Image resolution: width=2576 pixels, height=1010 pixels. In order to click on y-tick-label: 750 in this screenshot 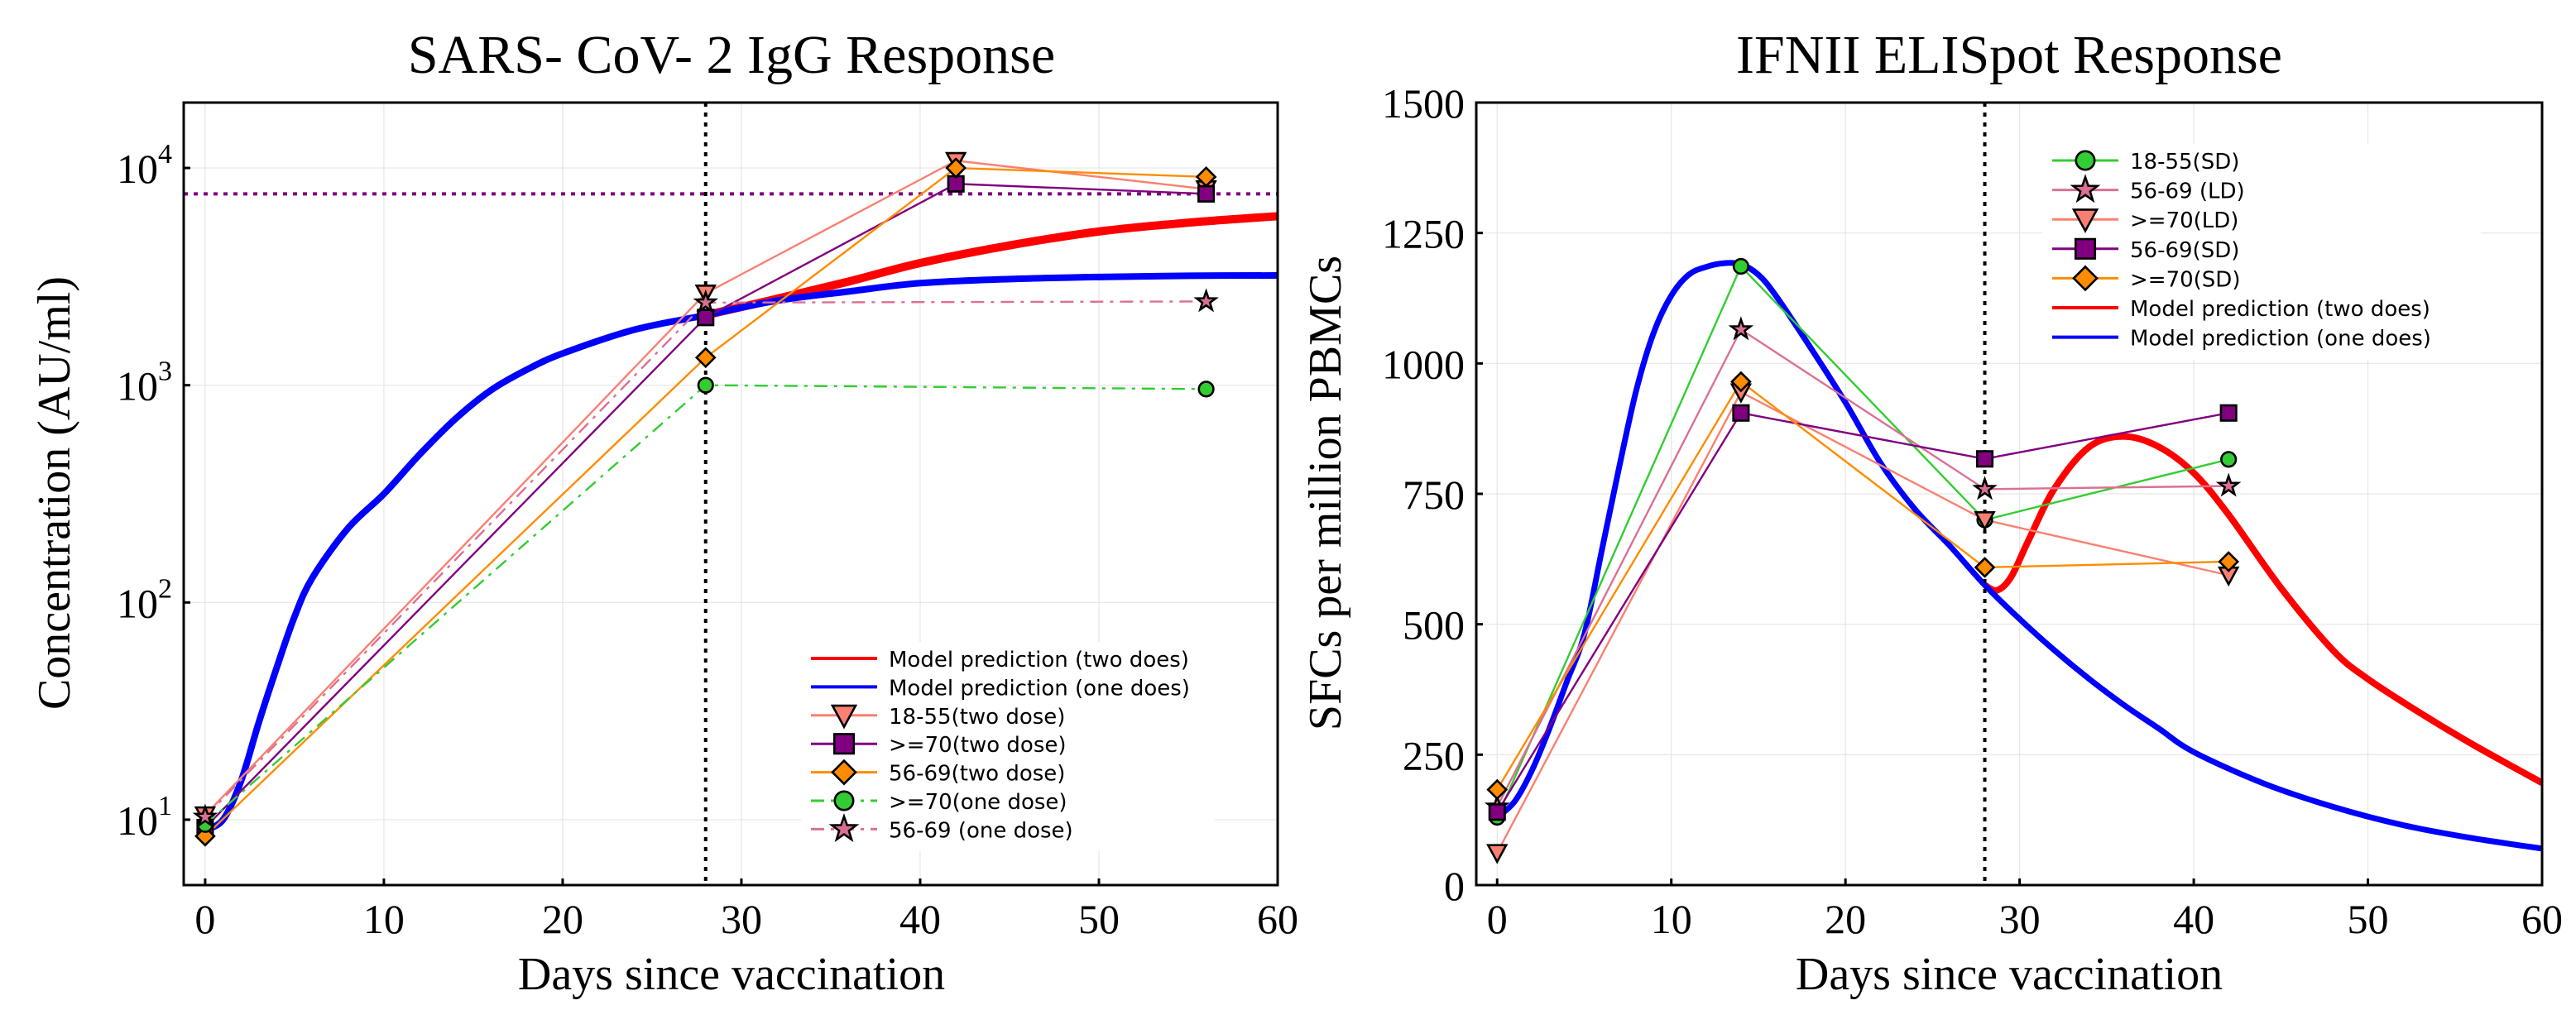, I will do `click(1434, 494)`.